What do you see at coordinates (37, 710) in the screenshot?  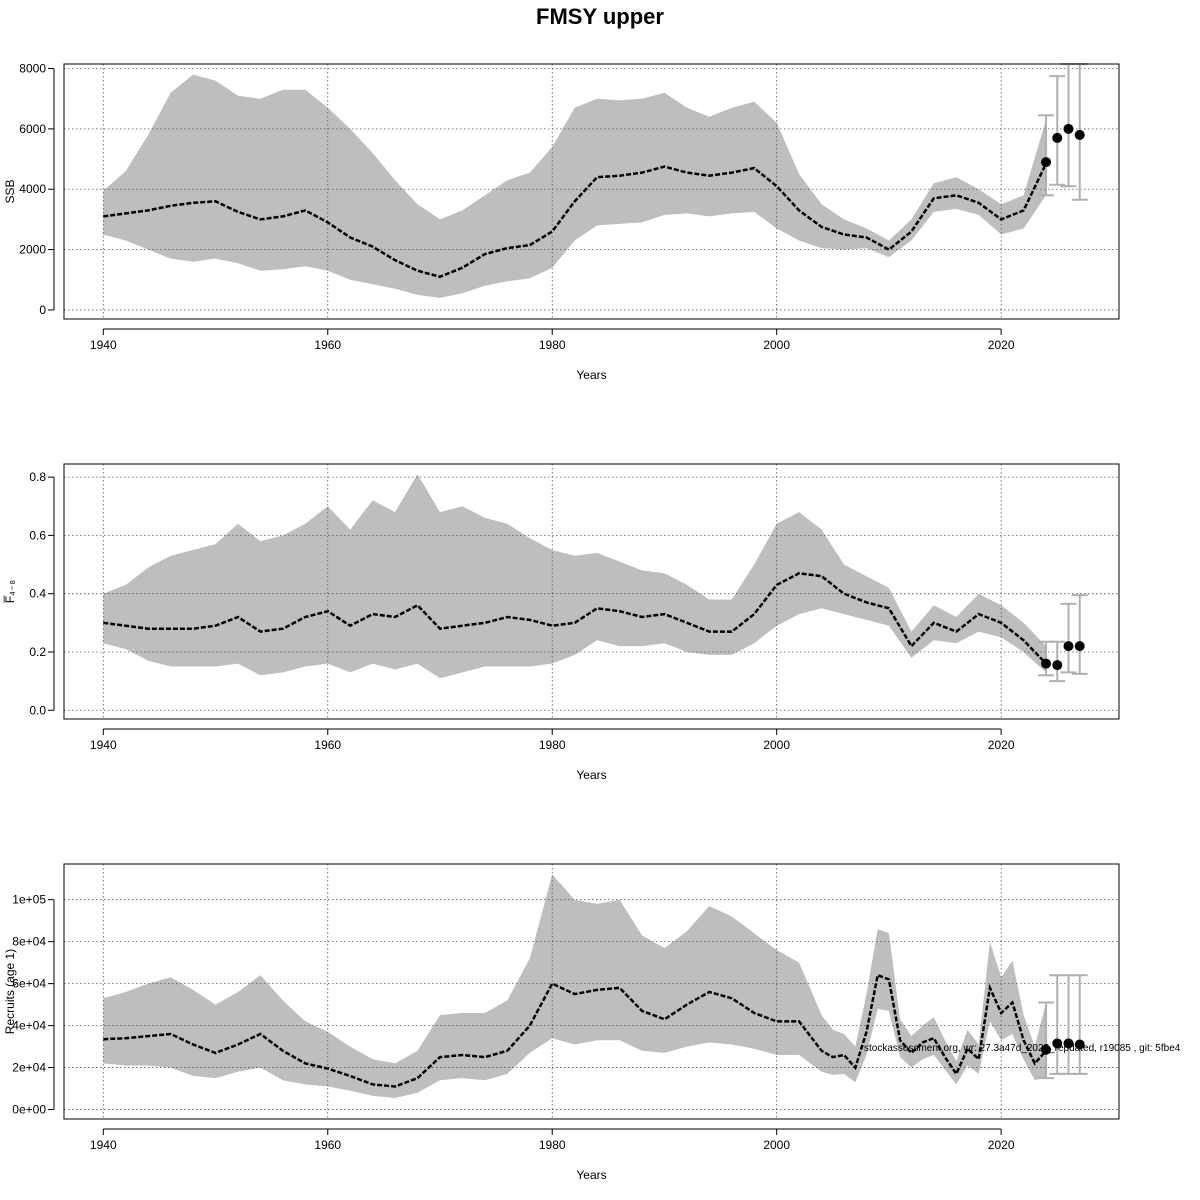 I see `y-tick-label: 0.0` at bounding box center [37, 710].